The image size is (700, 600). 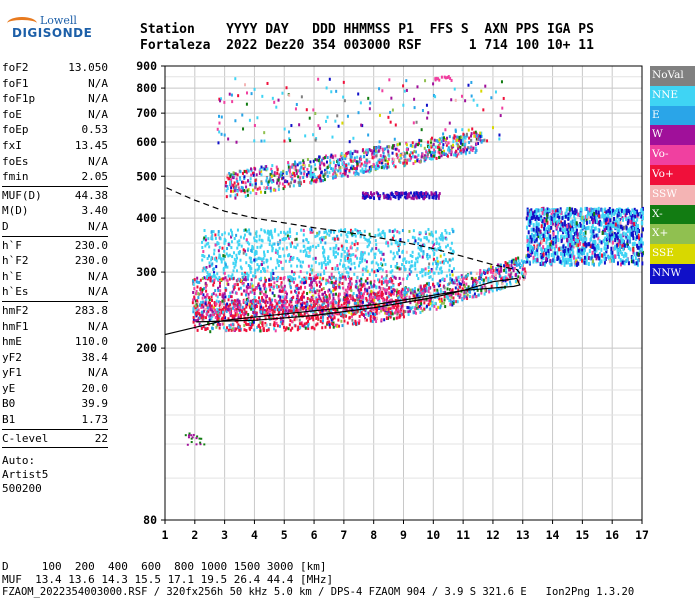 I want to click on param-row-ye: yE 20.0, so click(x=55, y=389).